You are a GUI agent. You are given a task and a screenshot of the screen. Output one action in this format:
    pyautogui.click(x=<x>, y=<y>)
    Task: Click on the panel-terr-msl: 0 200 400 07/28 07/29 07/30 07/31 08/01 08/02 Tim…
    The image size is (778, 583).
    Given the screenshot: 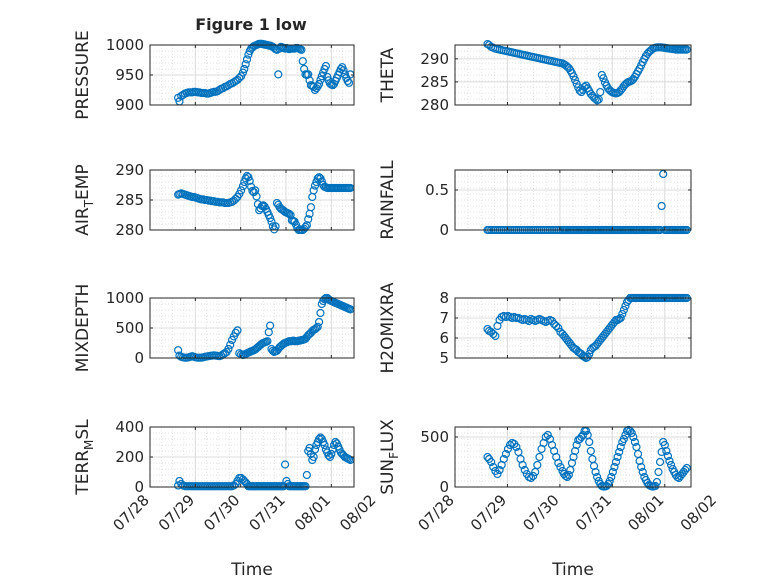 What is the action you would take?
    pyautogui.click(x=226, y=499)
    